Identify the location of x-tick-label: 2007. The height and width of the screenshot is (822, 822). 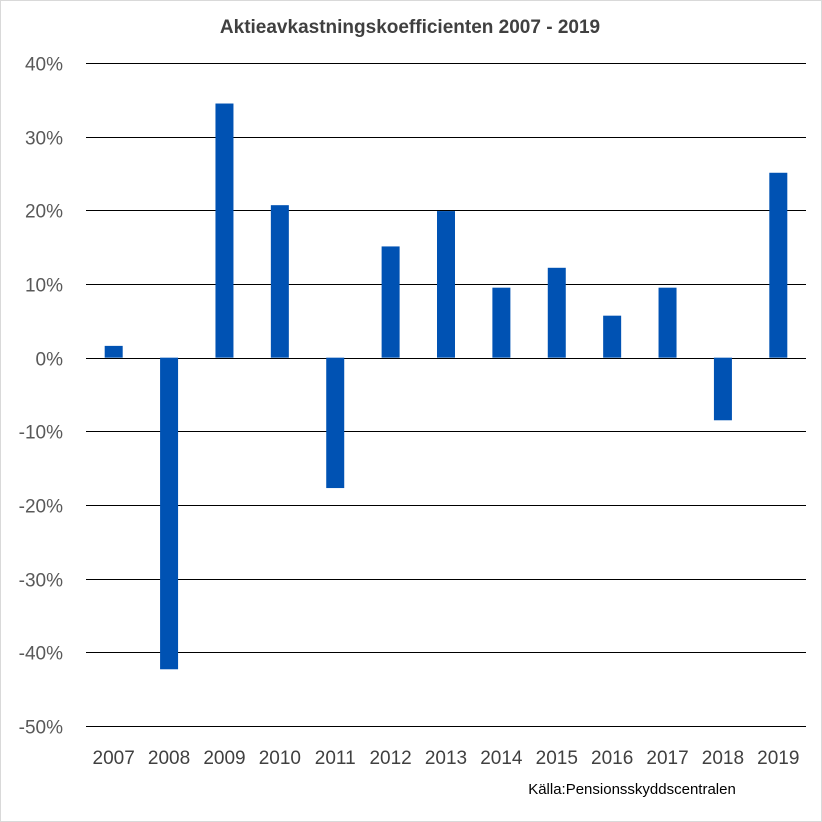
(114, 758).